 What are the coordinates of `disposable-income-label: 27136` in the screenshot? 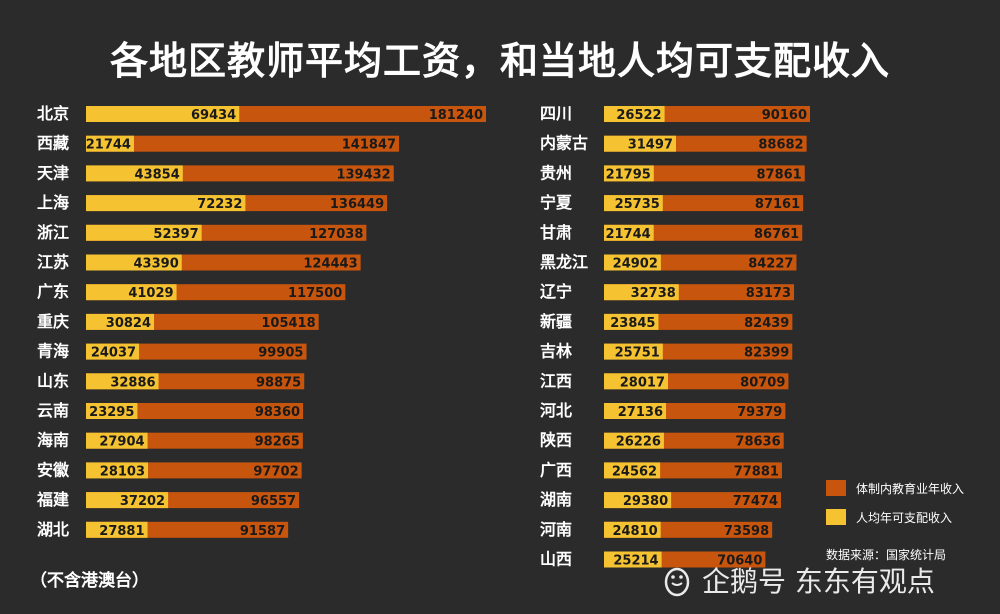 It's located at (640, 412).